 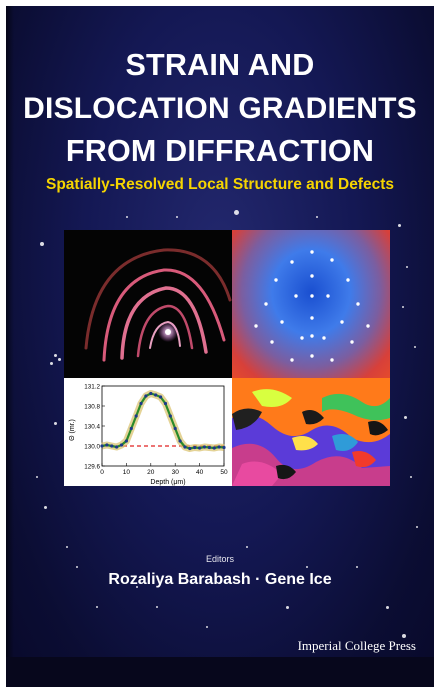 I want to click on y-tick-label: 130.4, so click(x=92, y=426).